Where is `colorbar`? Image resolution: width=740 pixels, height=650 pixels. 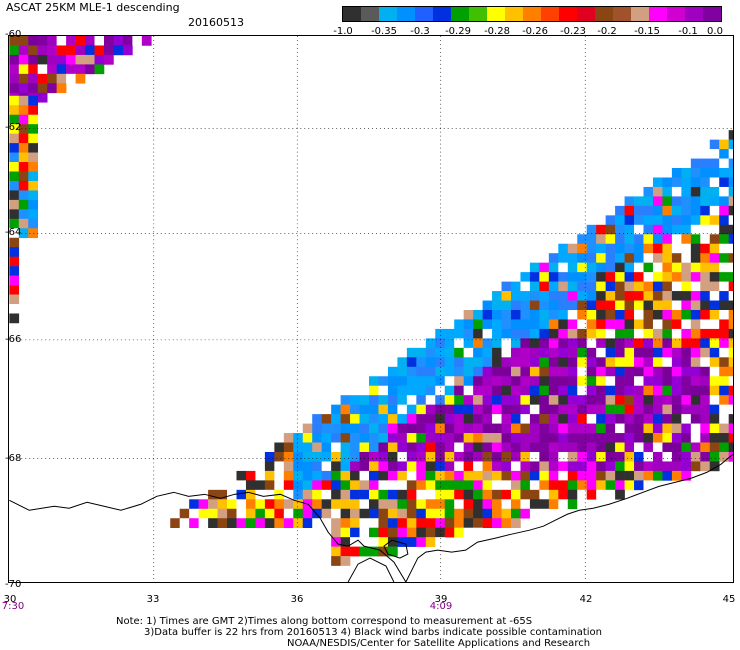
colorbar is located at coordinates (532, 14).